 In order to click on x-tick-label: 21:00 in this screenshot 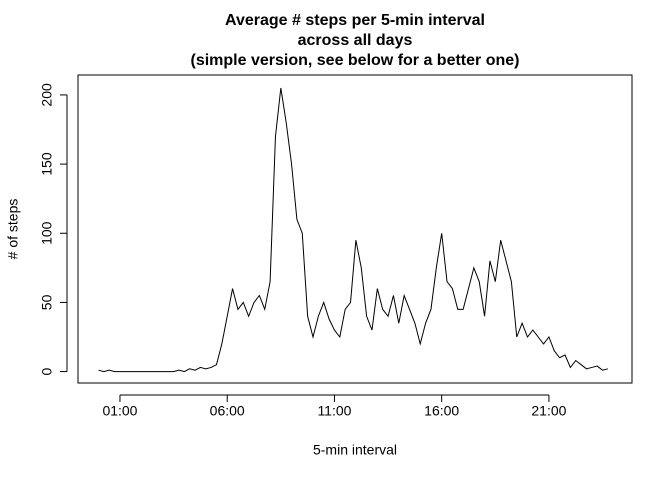, I will do `click(548, 411)`.